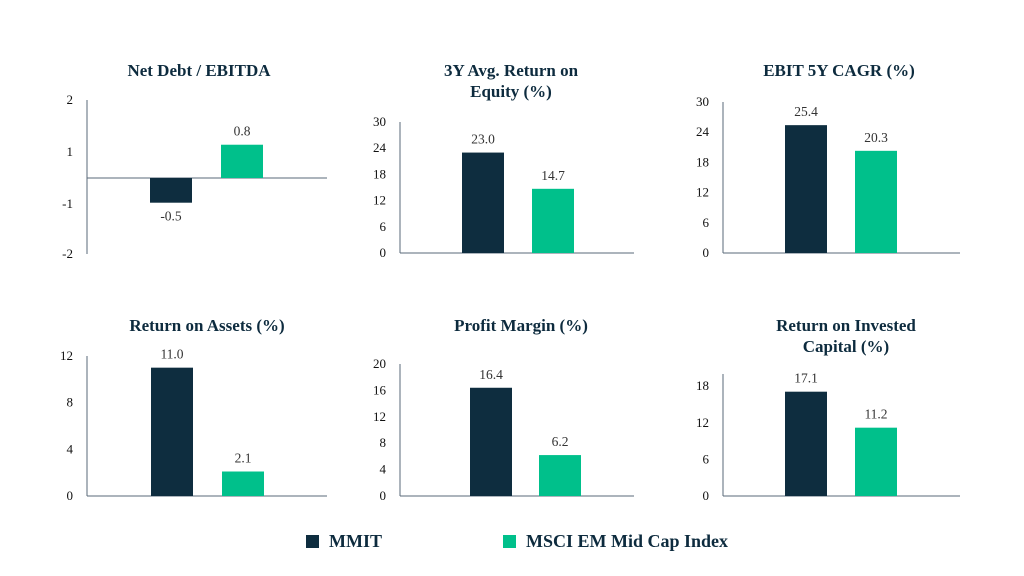 The width and height of the screenshot is (1024, 576). I want to click on chart-title-line: Return on Invested, so click(846, 325).